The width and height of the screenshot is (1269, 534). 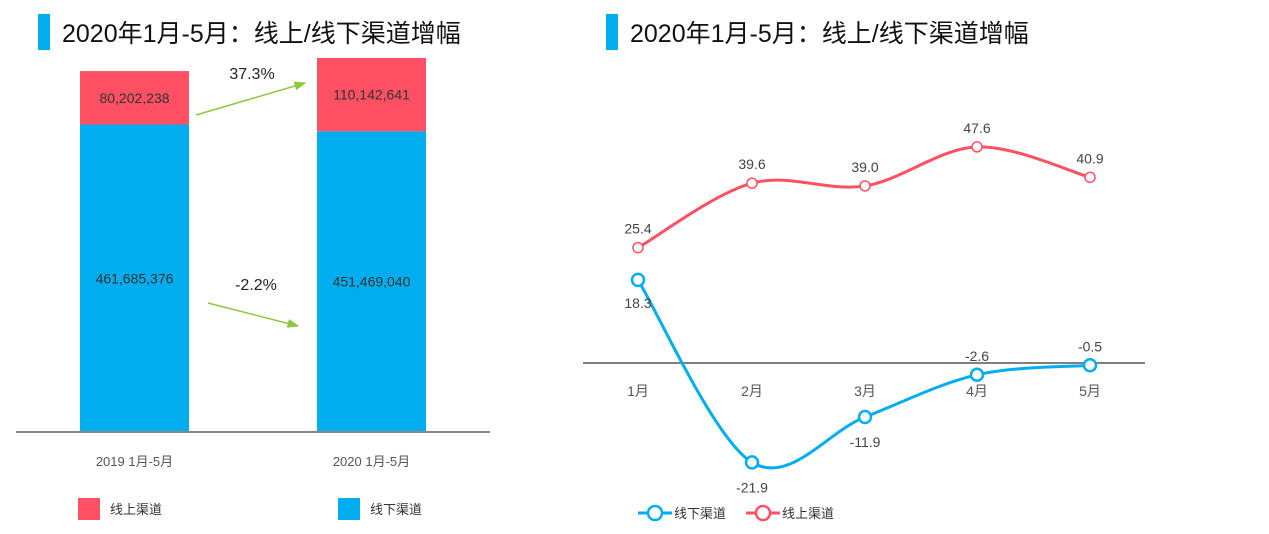 I want to click on x-tick-label: 2020 1月-5月, so click(x=371, y=461).